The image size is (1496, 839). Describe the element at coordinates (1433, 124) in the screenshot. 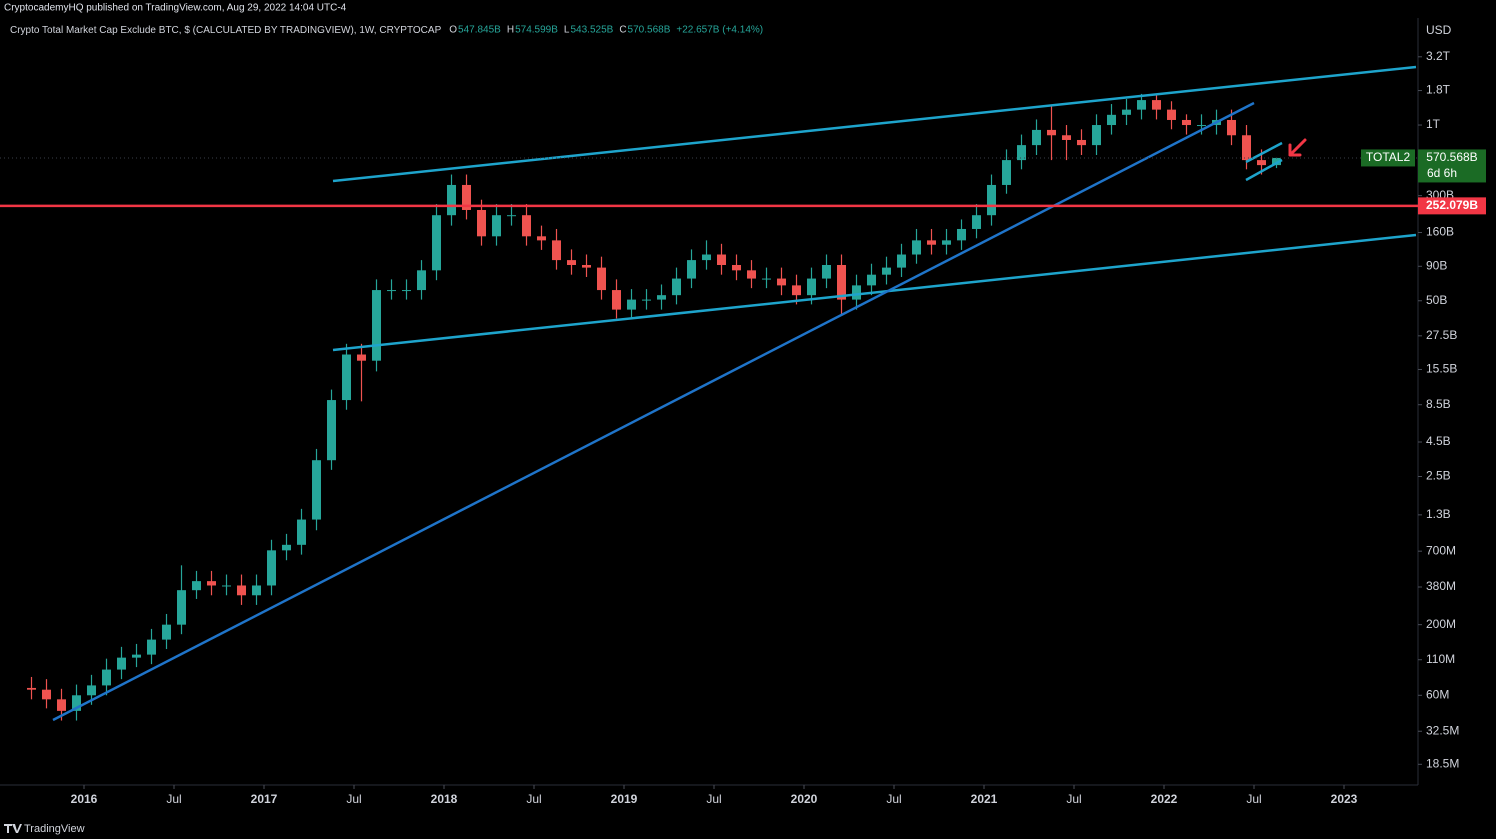

I see `y-tick-label: 1T` at that location.